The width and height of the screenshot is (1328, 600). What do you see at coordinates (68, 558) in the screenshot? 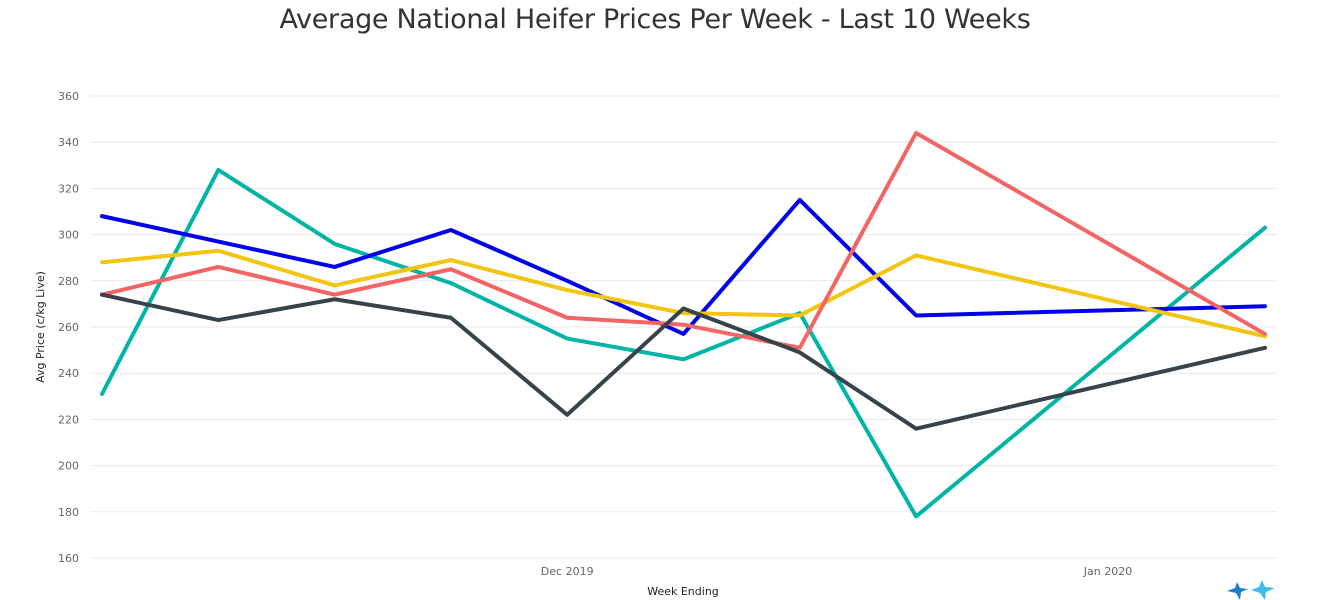
I see `y-tick-label: 160` at bounding box center [68, 558].